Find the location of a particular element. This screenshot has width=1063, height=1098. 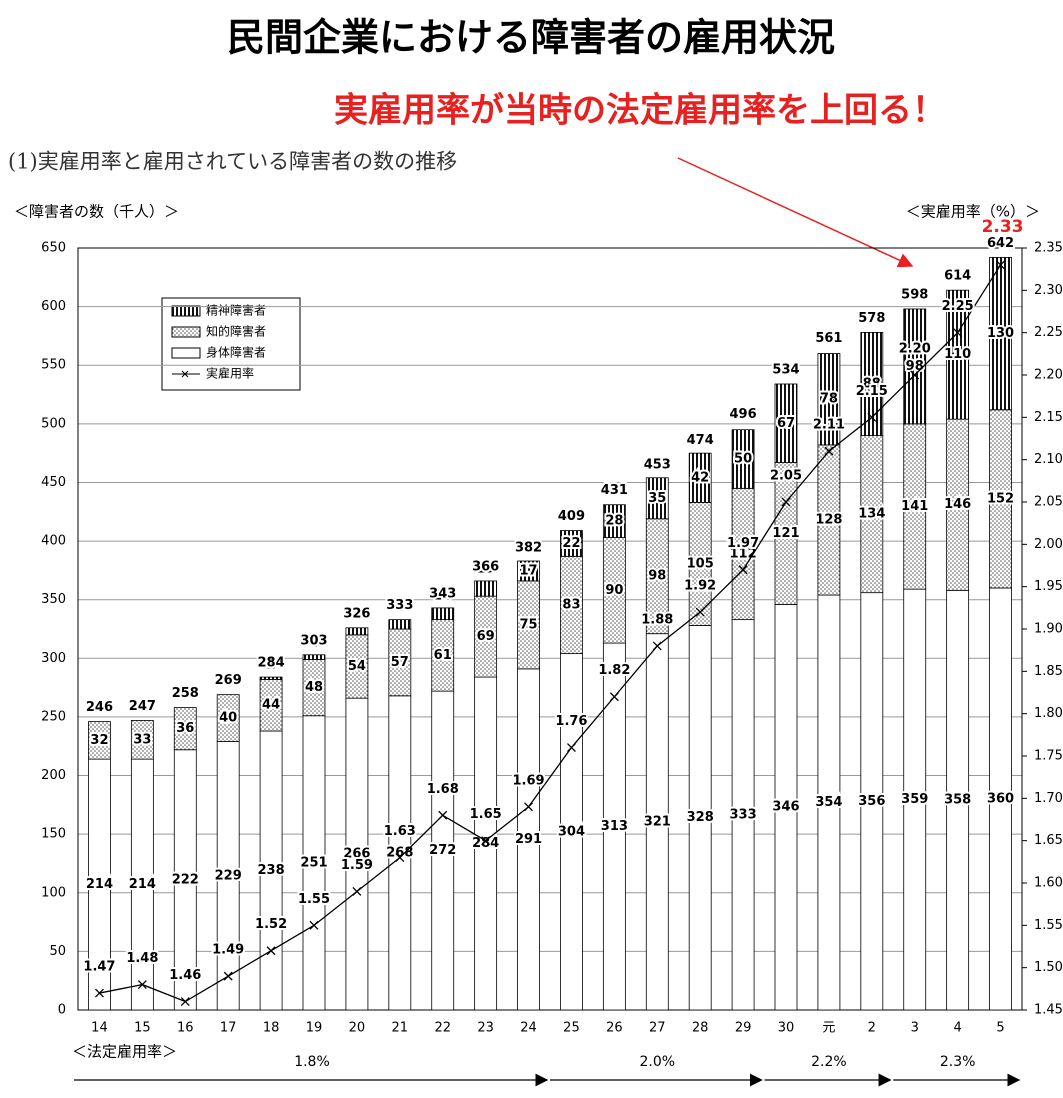

bar-value-label: 50 is located at coordinates (743, 459).